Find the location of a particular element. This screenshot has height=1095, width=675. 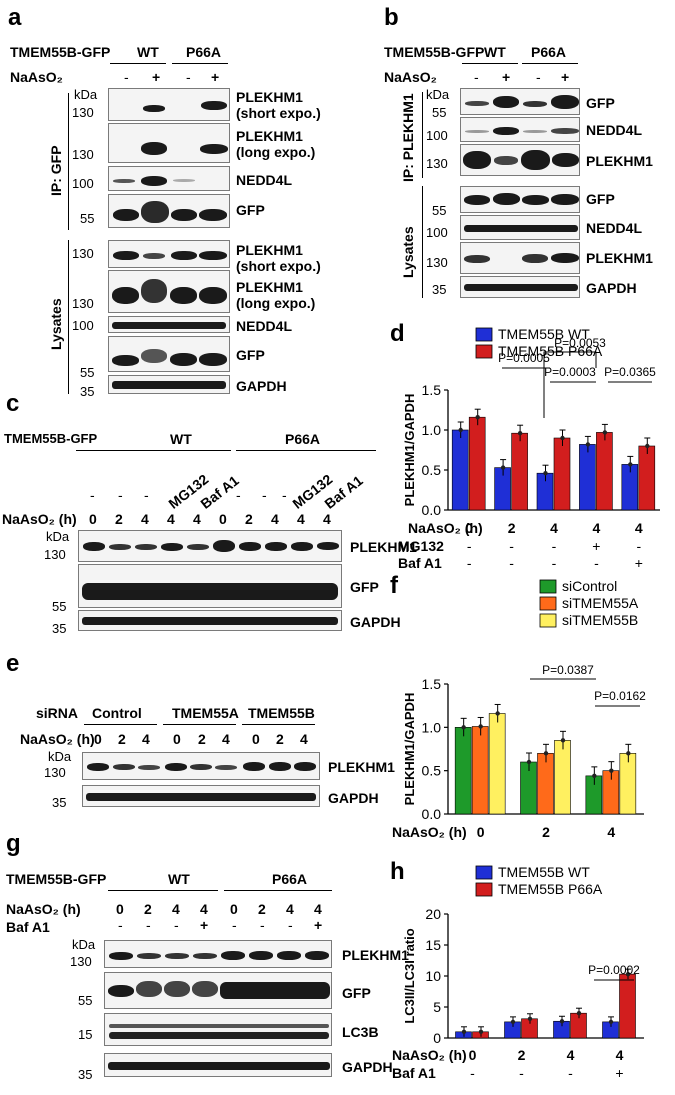

y-tick-label: 0.0 is located at coordinates (432, 510).